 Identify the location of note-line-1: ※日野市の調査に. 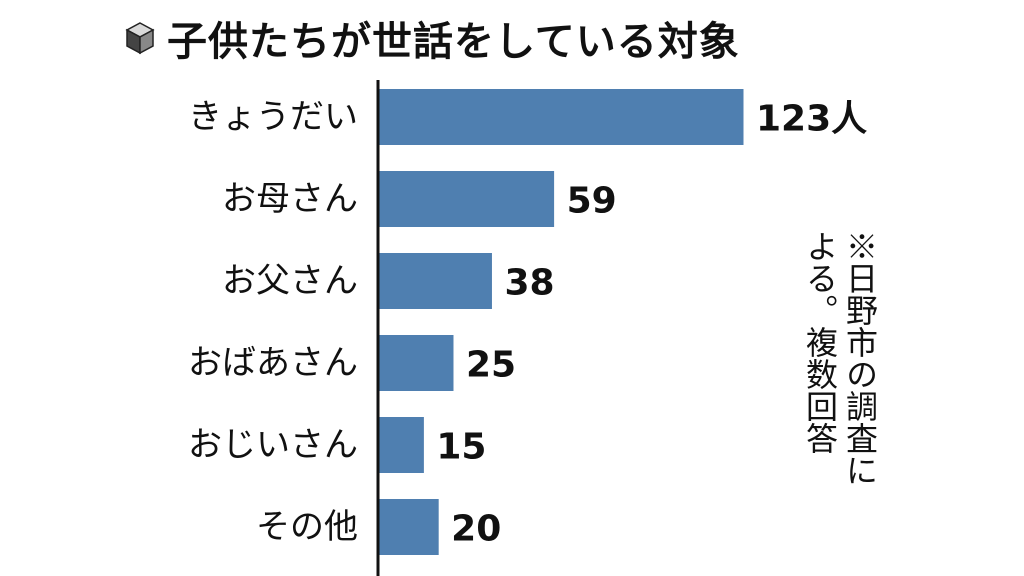
(860, 358).